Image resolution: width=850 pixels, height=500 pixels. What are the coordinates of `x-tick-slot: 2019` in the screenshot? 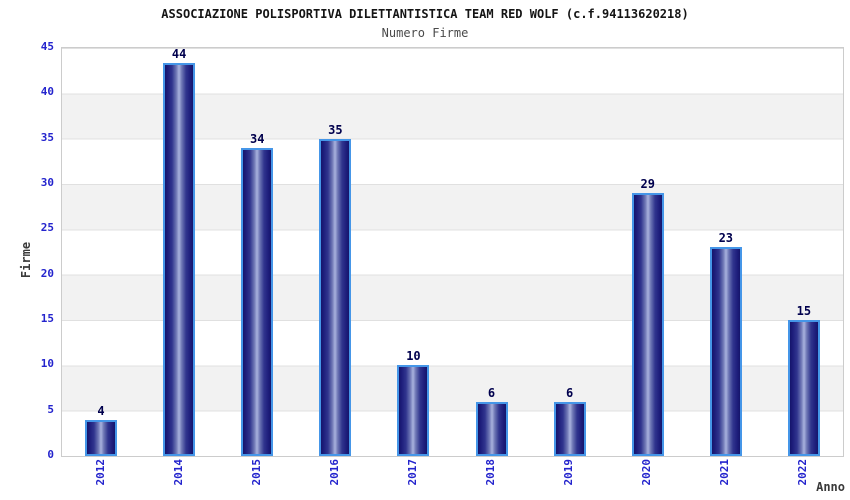 It's located at (569, 479).